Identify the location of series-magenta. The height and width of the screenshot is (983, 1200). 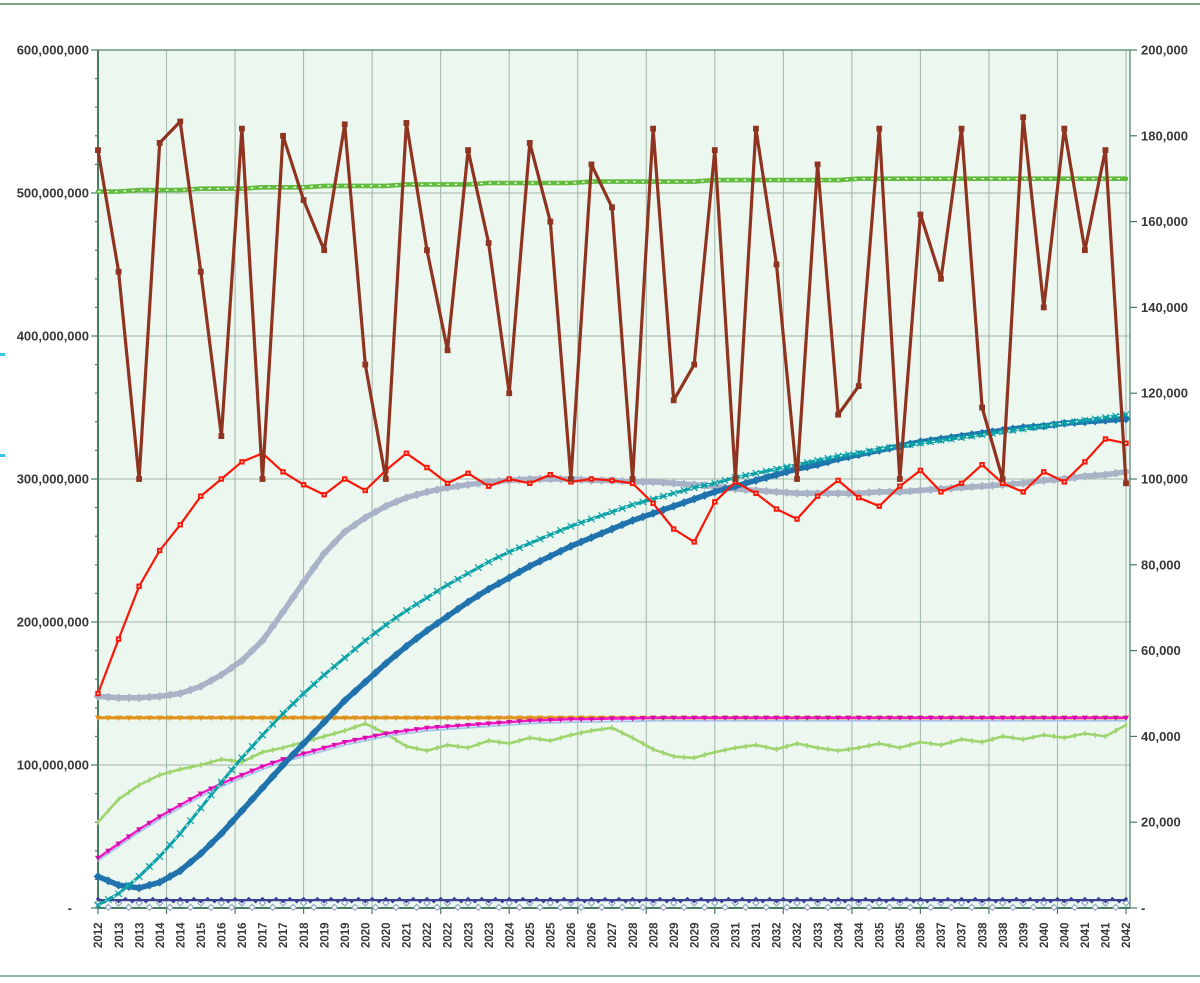
(612, 788).